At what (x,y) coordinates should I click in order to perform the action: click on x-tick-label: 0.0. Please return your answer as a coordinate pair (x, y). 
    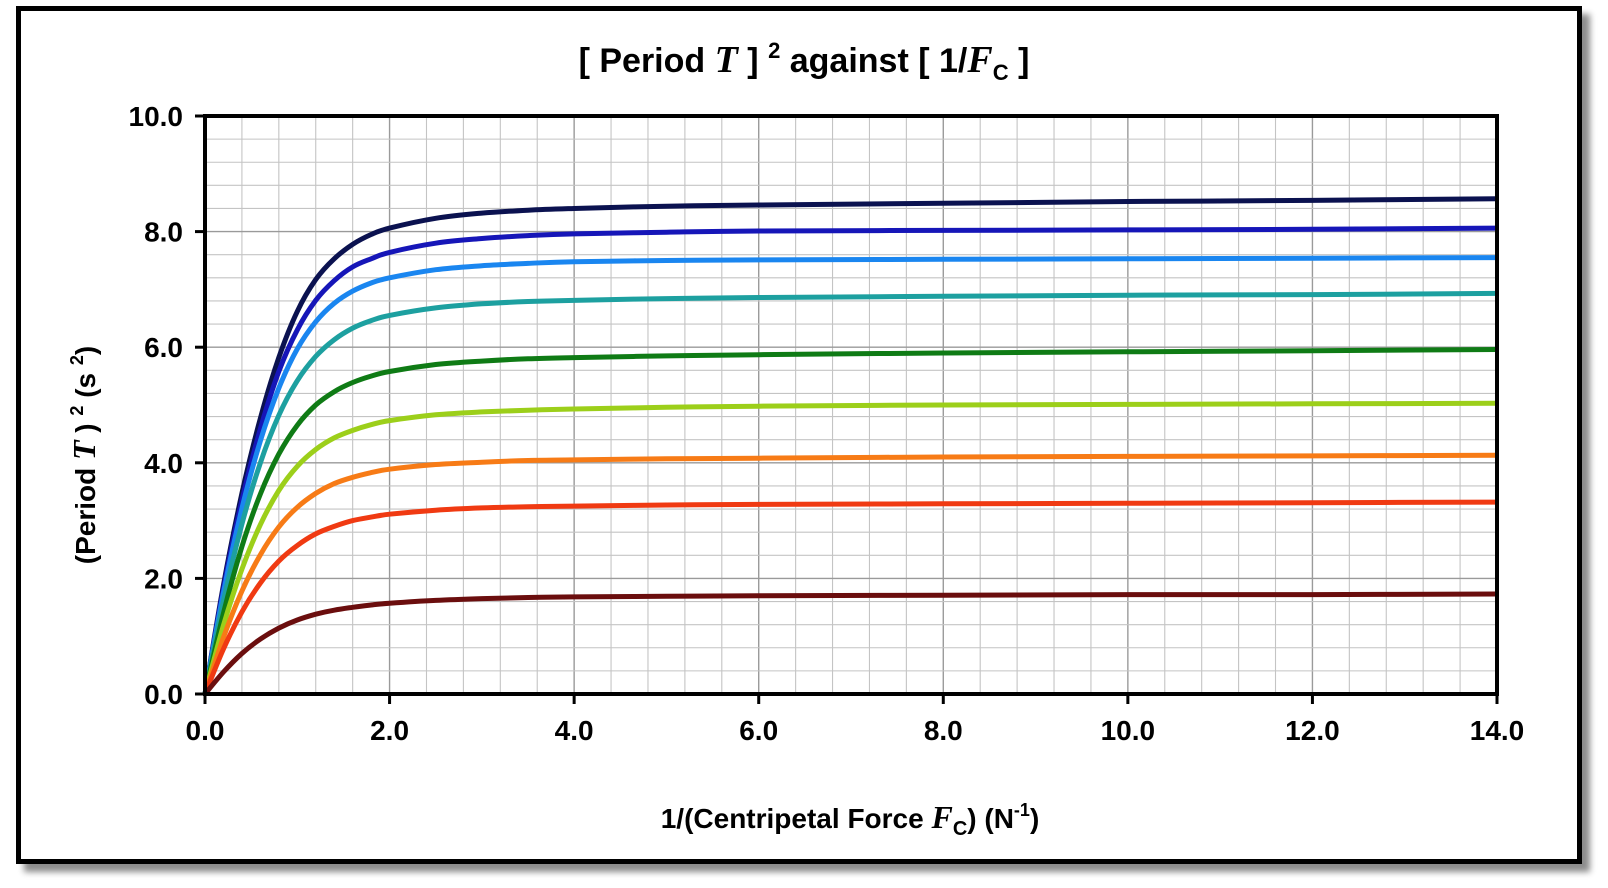
    Looking at the image, I should click on (205, 730).